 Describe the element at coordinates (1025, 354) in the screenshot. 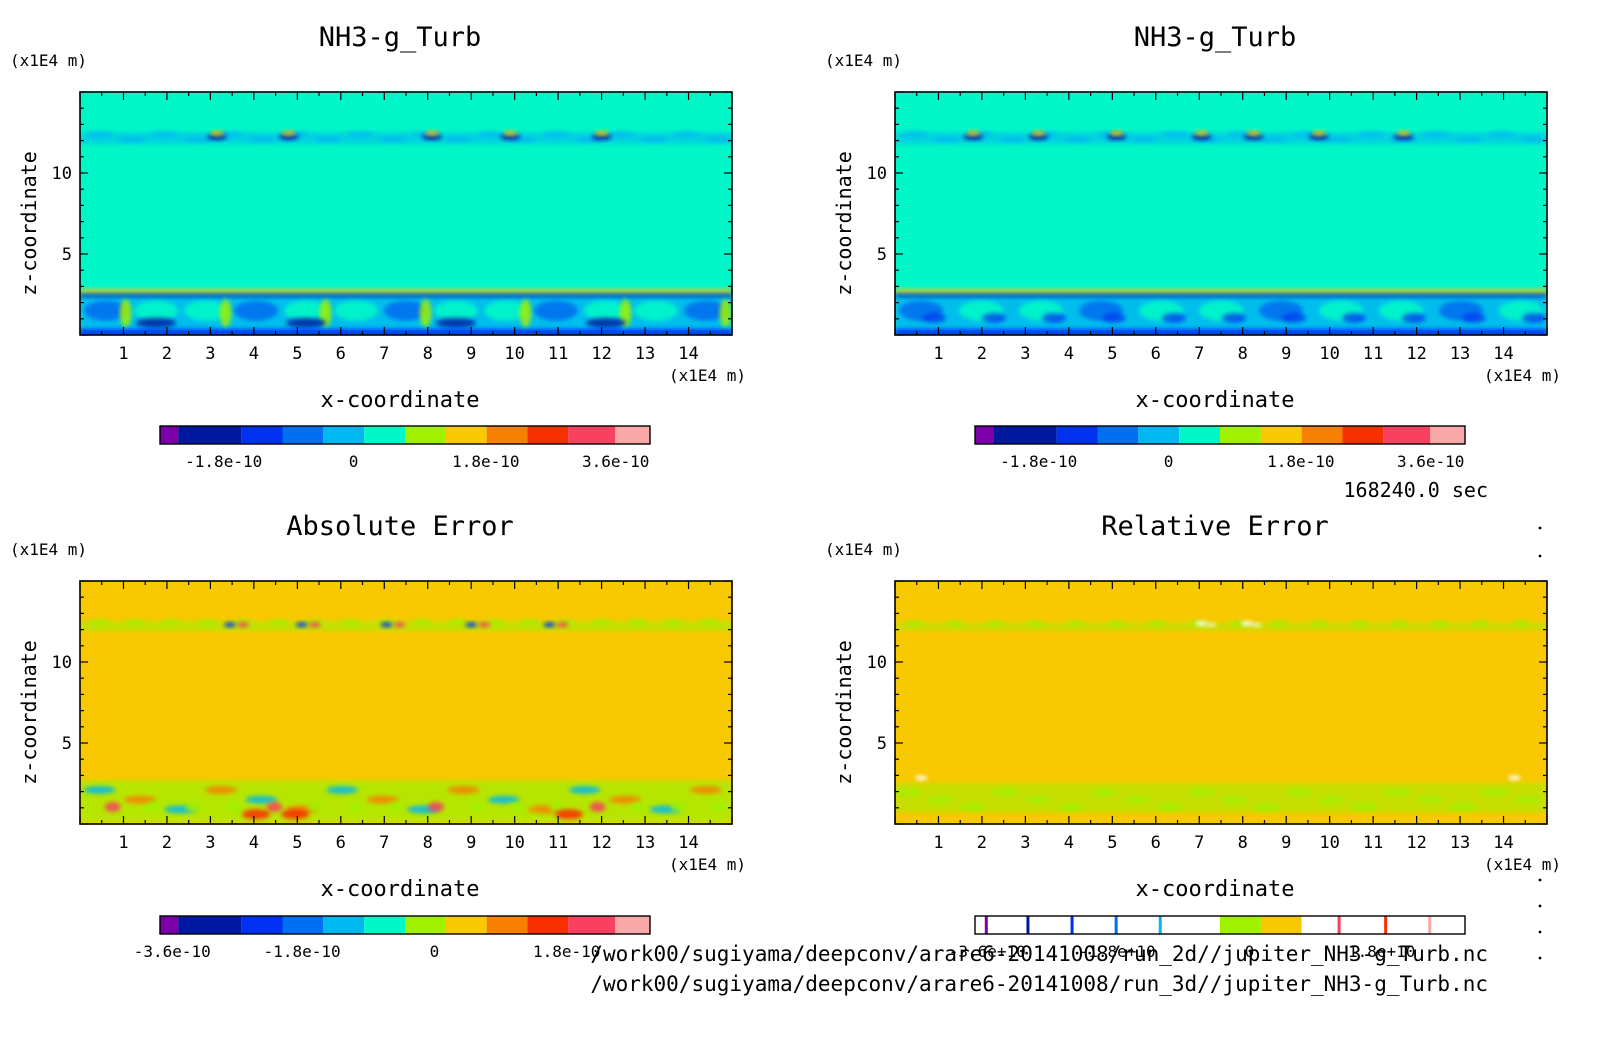

I see `x-tick-label: 3` at that location.